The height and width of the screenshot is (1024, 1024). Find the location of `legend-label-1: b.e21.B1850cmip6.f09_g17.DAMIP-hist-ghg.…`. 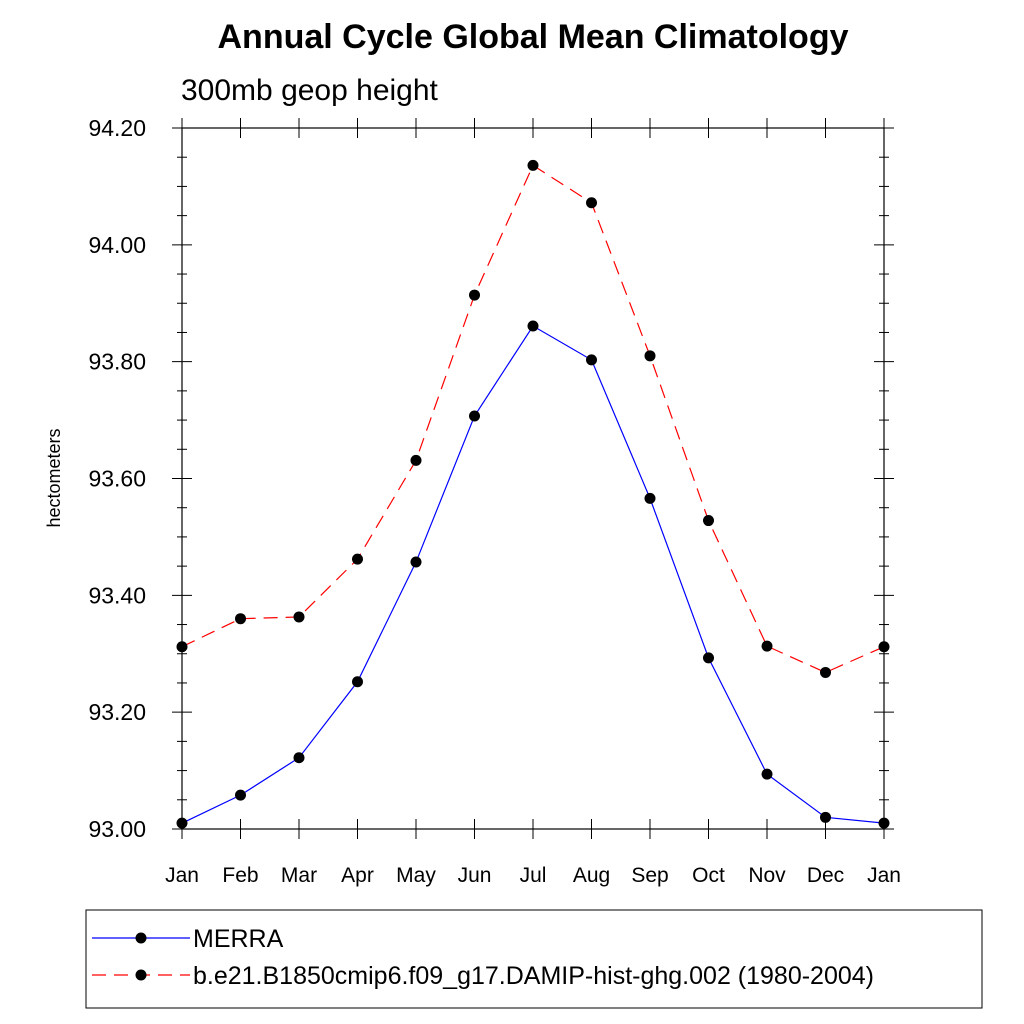

legend-label-1: b.e21.B1850cmip6.f09_g17.DAMIP-hist-ghg.… is located at coordinates (533, 976).